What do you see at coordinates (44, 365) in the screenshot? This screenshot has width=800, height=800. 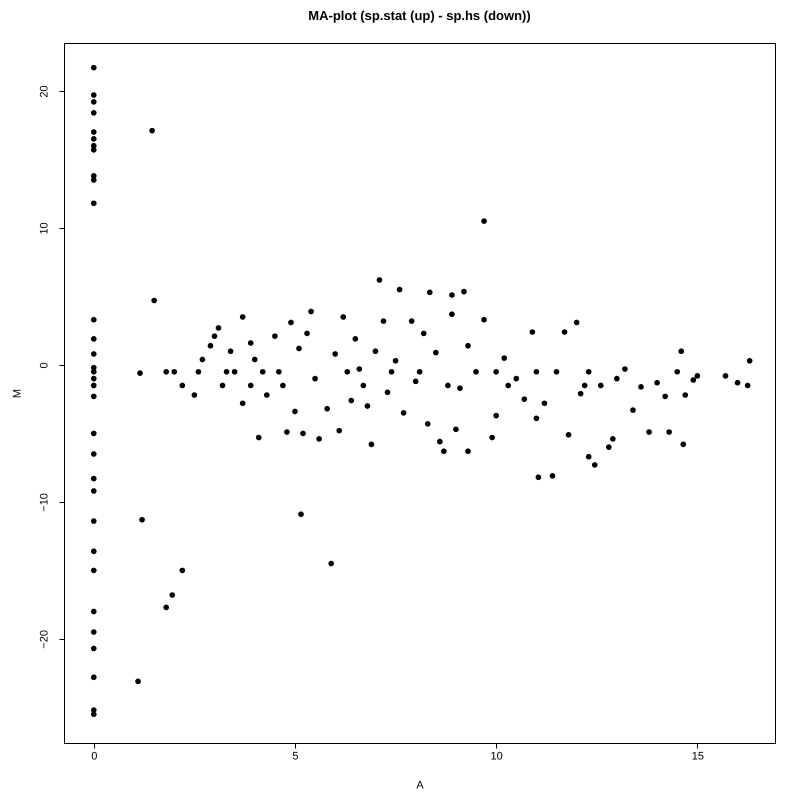 I see `y-tick-label: 0` at bounding box center [44, 365].